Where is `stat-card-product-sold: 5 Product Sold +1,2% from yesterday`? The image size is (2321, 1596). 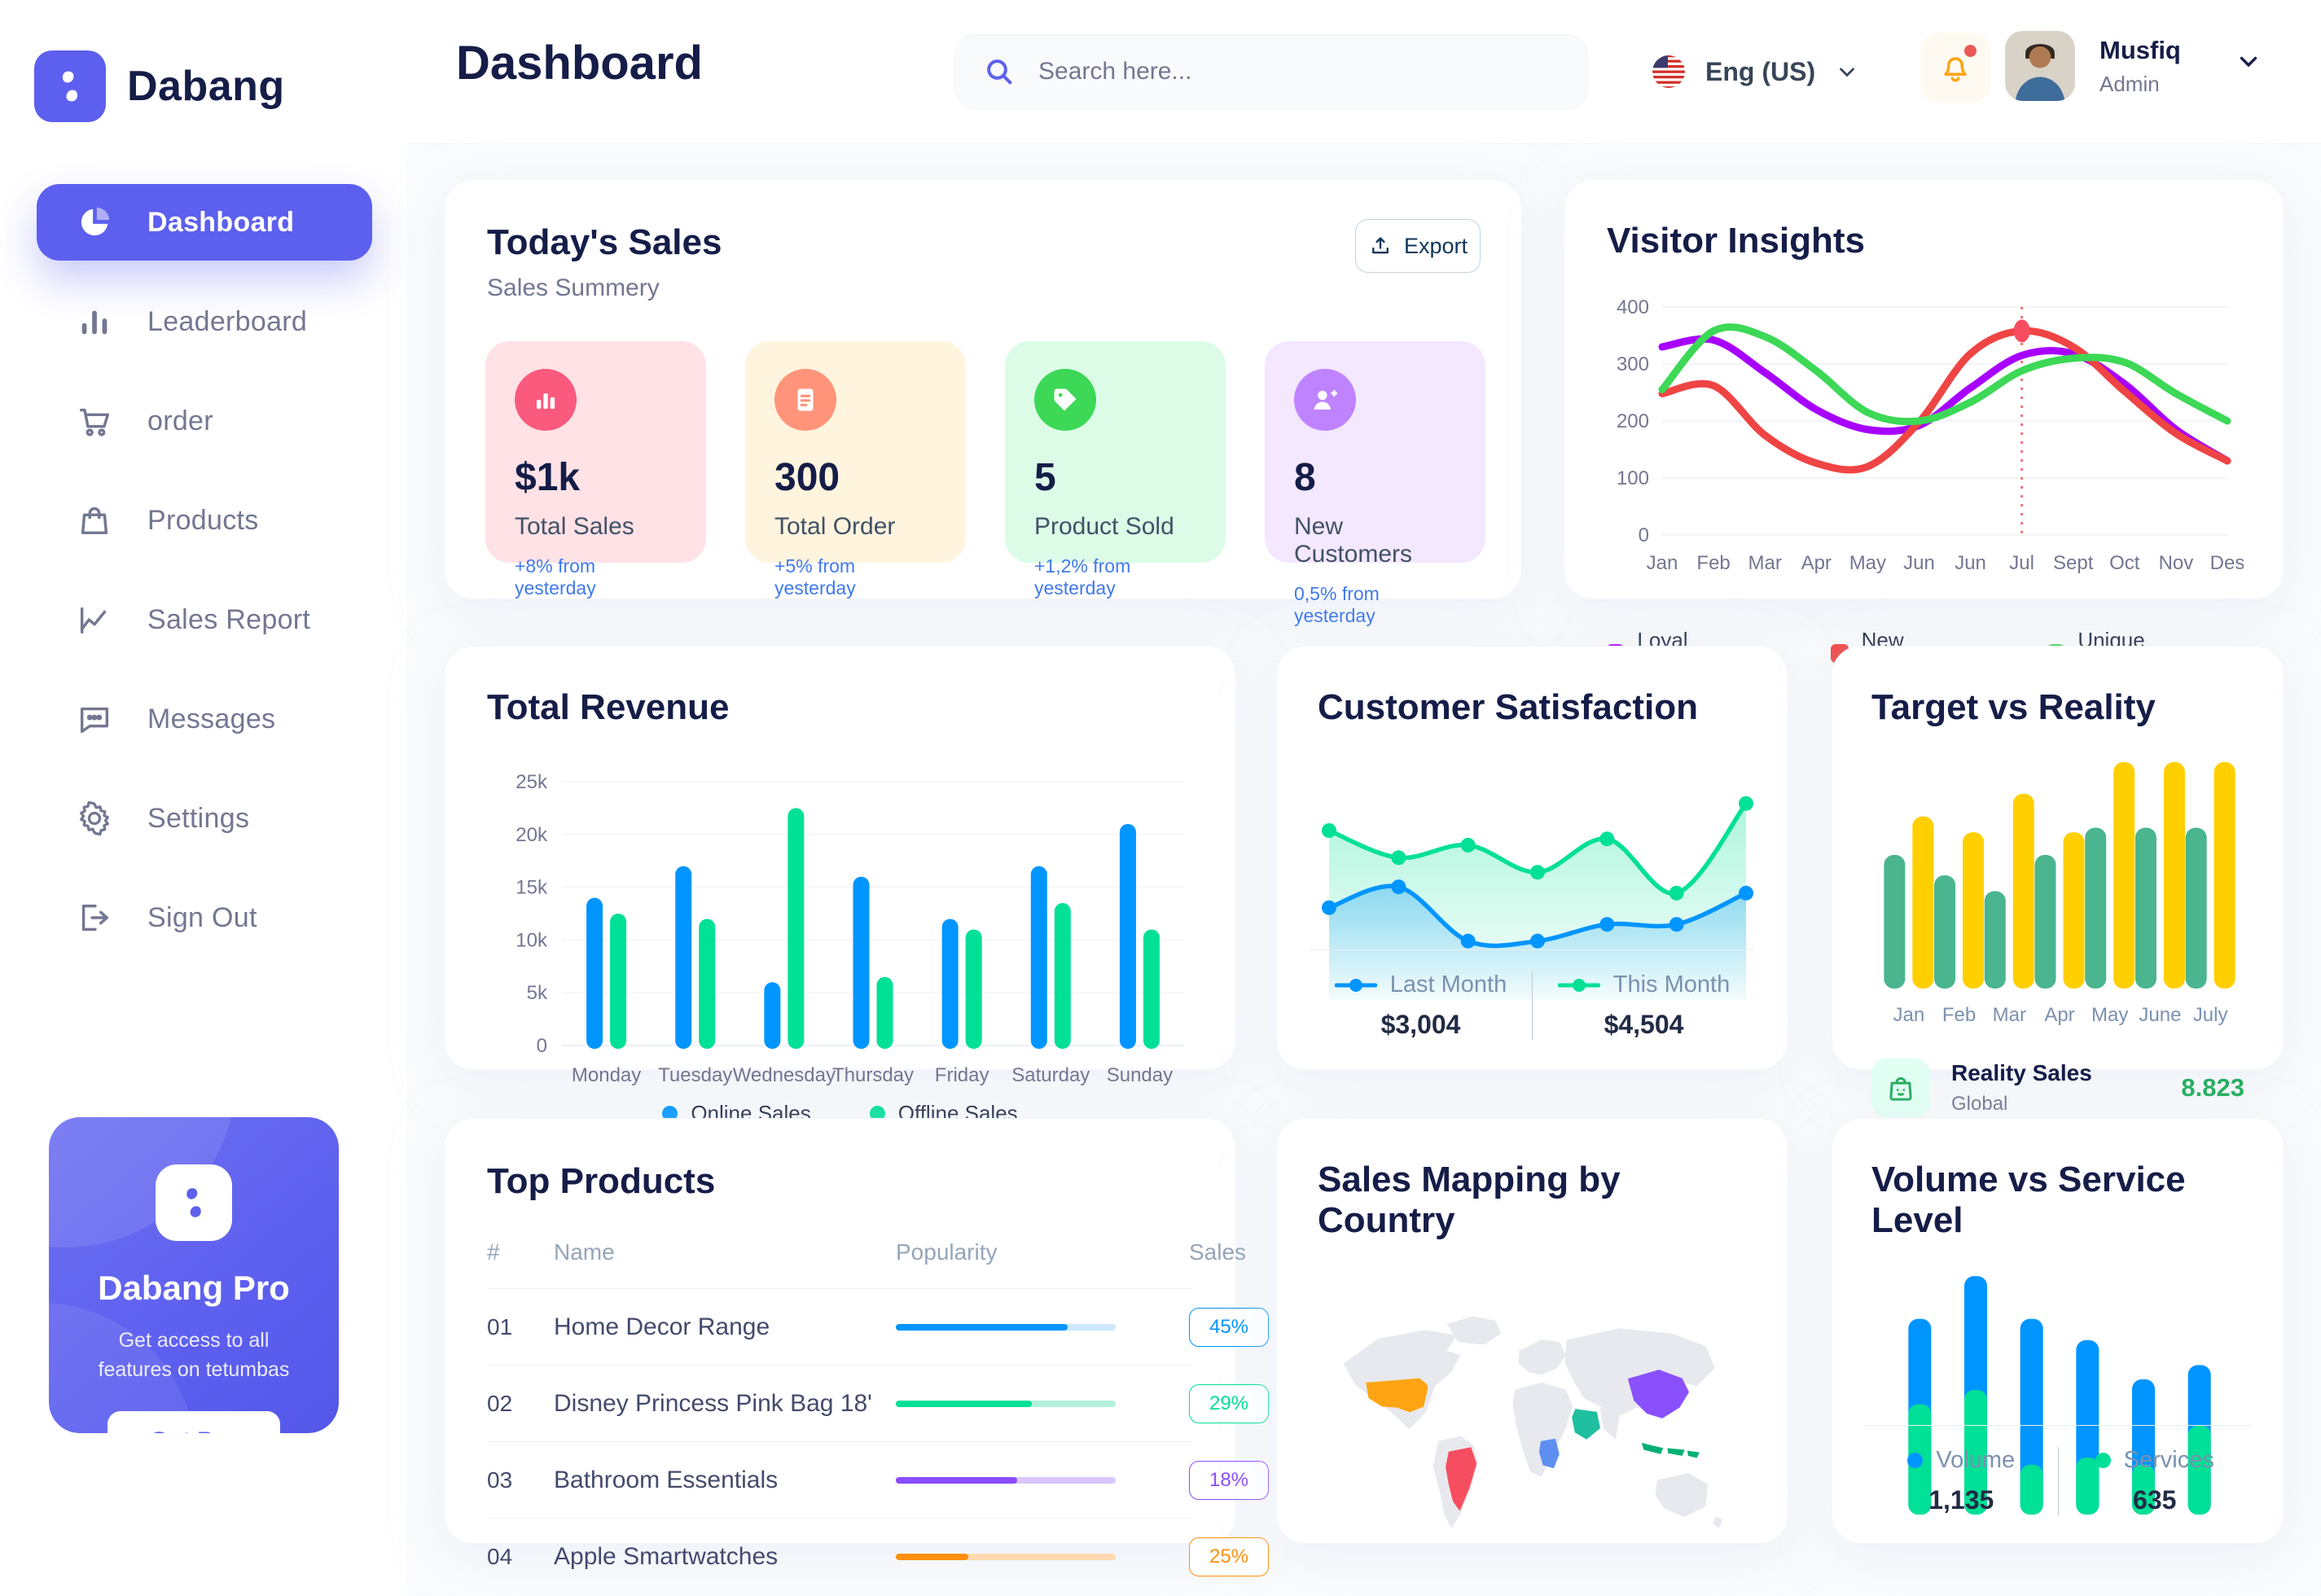
stat-card-product-sold: 5 Product Sold +1,2% from yesterday is located at coordinates (1115, 469).